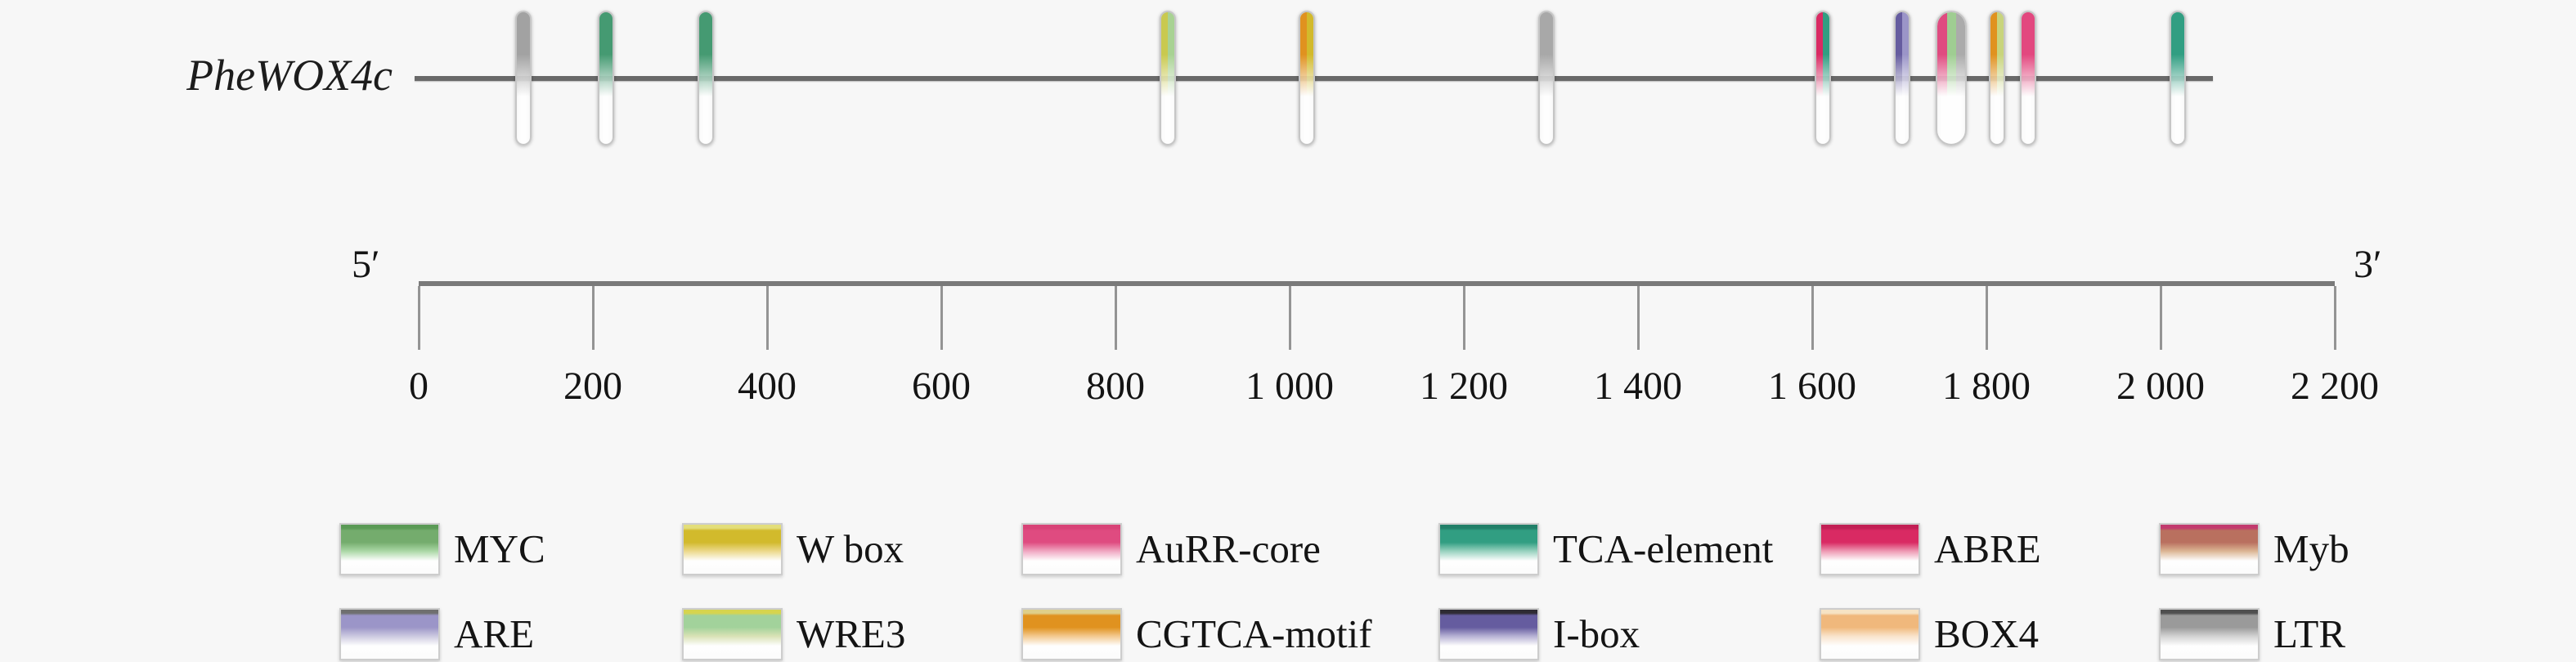 The image size is (2576, 662). I want to click on scale-tick-label: 400, so click(767, 386).